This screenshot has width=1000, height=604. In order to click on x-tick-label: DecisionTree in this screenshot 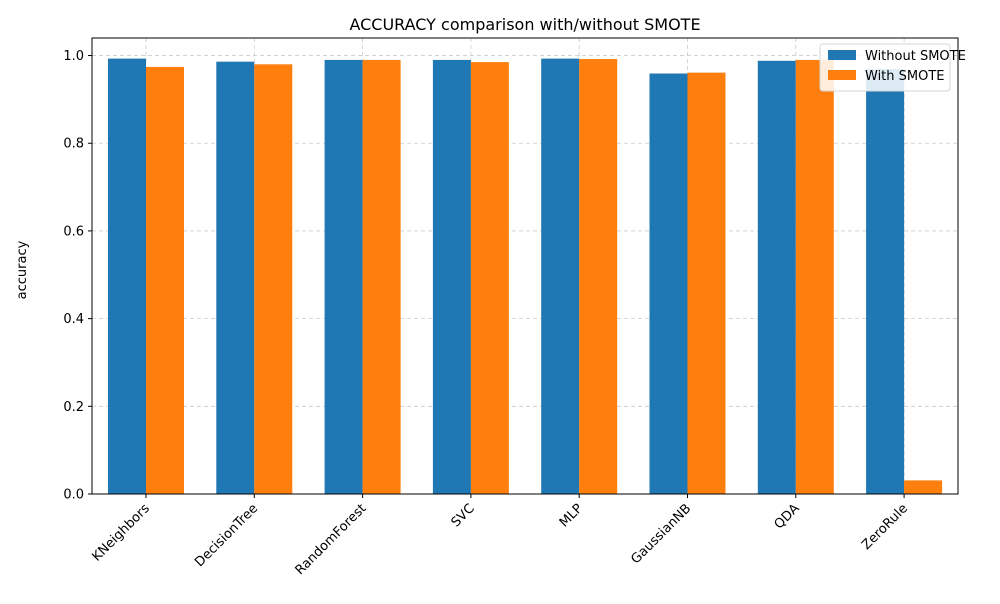, I will do `click(226, 535)`.